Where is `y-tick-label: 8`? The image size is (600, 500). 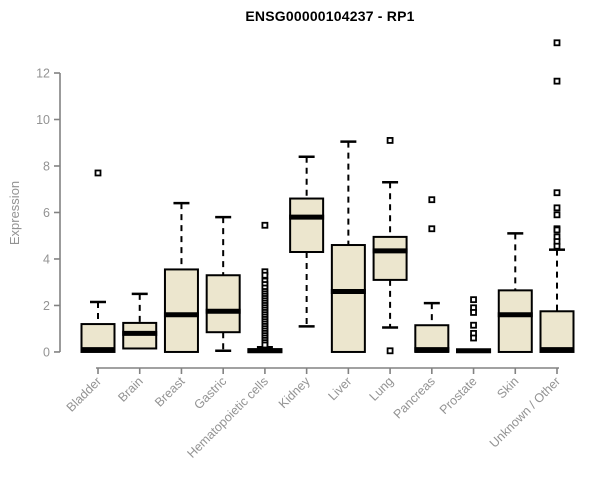
y-tick-label: 8 is located at coordinates (46, 166).